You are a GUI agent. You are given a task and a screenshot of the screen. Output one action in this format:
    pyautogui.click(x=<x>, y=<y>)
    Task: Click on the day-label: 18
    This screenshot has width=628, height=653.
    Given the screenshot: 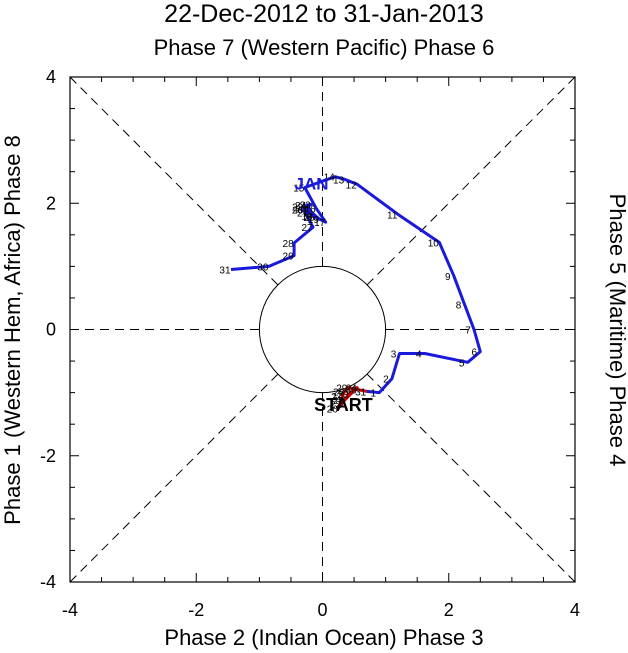 What is the action you would take?
    pyautogui.click(x=307, y=217)
    